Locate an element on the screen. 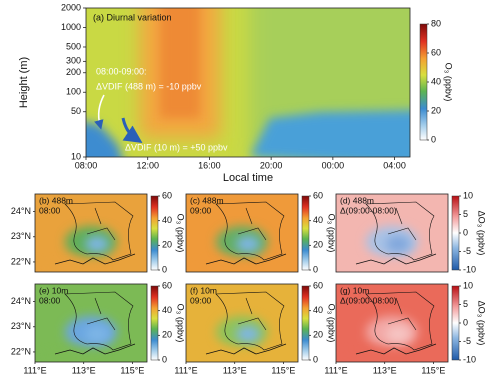  panel-title: (c) 488m is located at coordinates (207, 200).